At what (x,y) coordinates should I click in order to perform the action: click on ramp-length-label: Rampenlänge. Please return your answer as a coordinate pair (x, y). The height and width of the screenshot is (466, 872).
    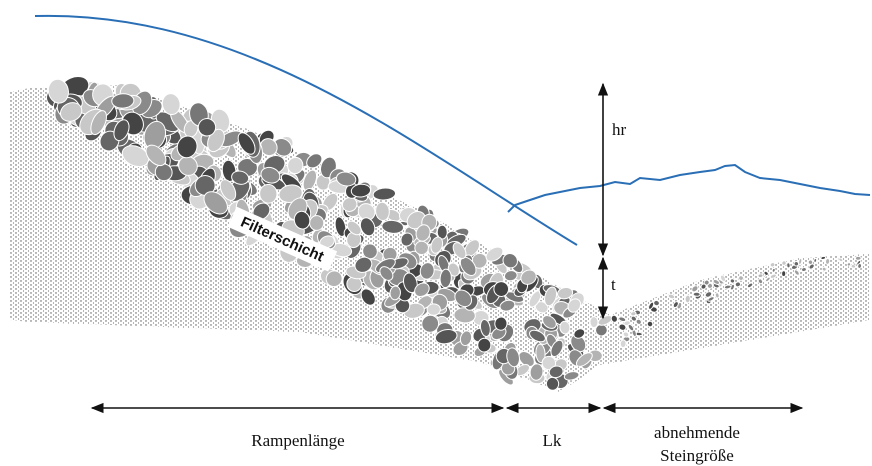
    Looking at the image, I should click on (297, 440).